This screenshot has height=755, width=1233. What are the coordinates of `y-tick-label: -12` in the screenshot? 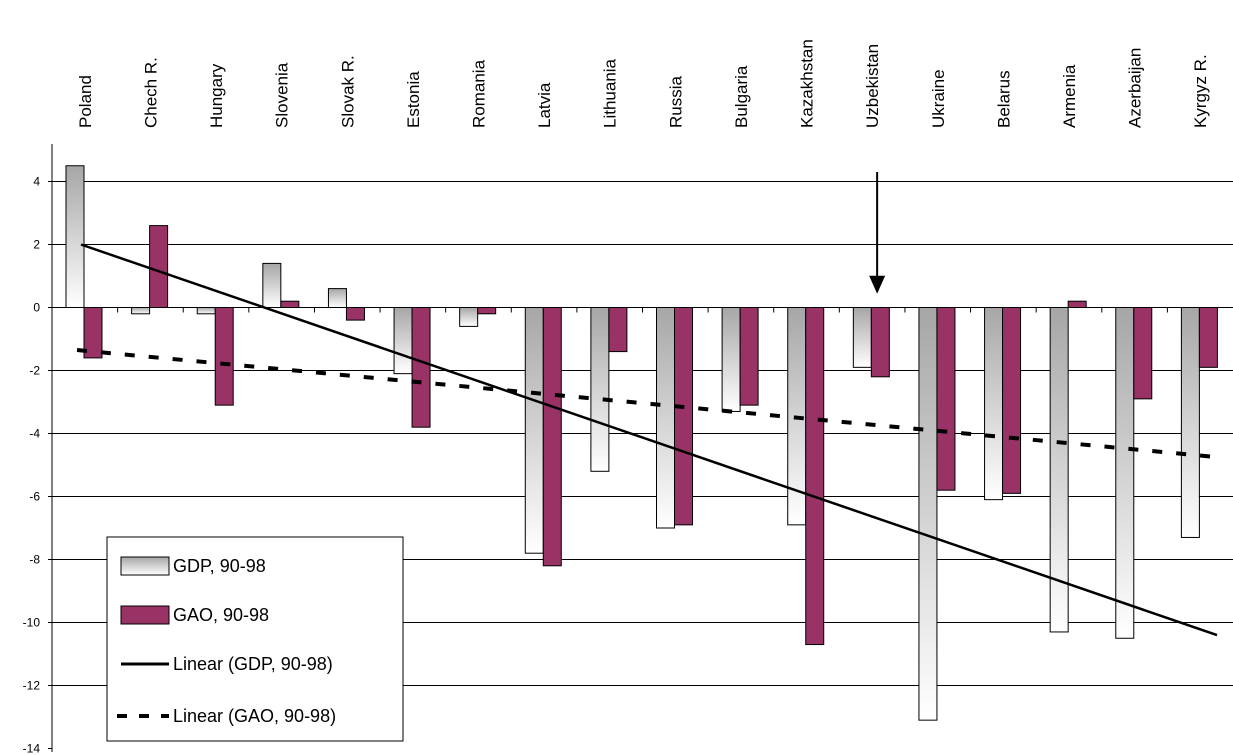 It's located at (32, 686).